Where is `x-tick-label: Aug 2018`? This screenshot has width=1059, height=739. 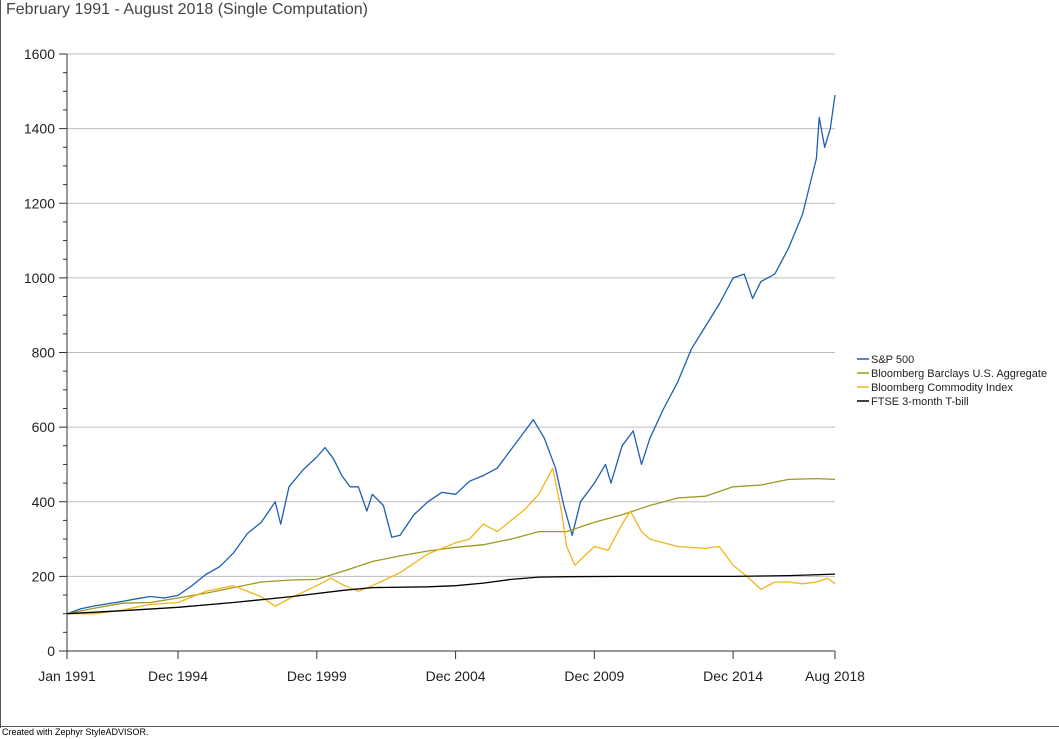 x-tick-label: Aug 2018 is located at coordinates (835, 676).